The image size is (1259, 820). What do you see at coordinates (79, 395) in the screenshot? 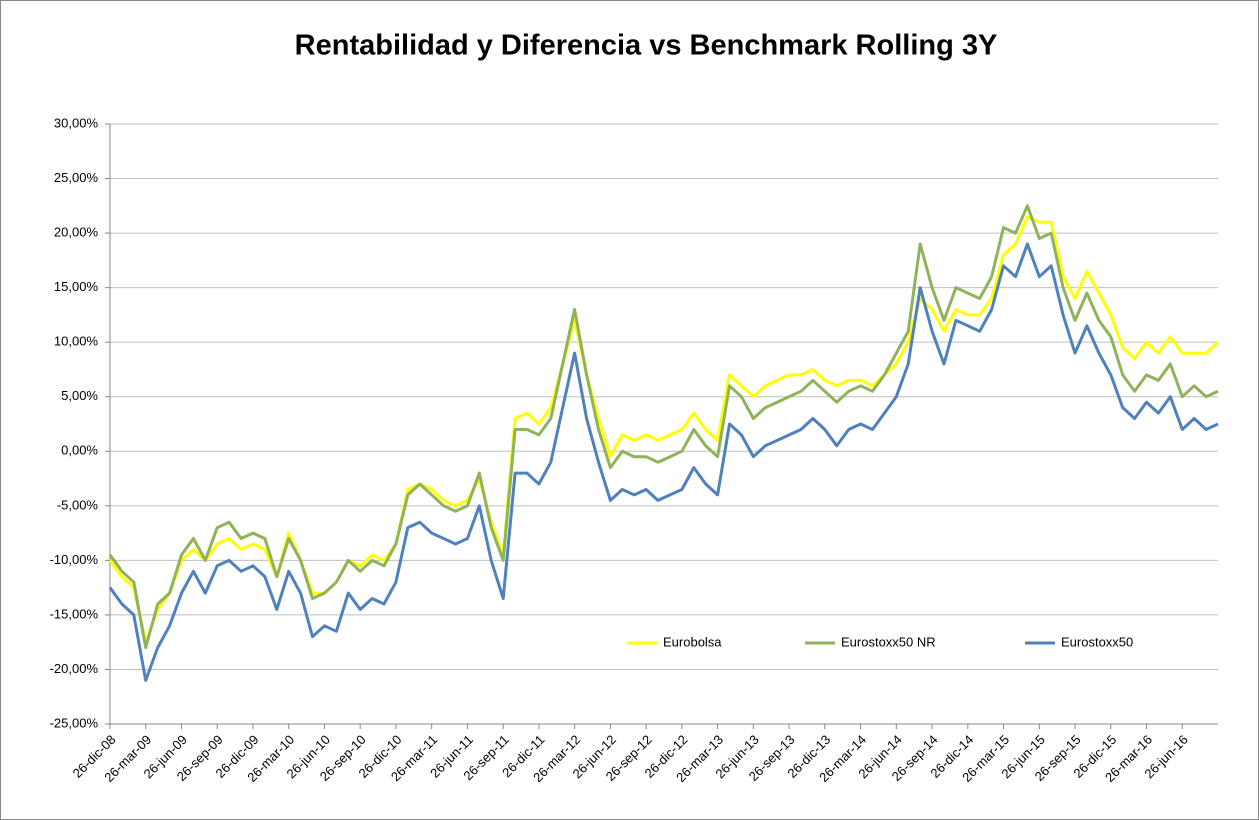
I see `y-tick-label: 5,00%` at bounding box center [79, 395].